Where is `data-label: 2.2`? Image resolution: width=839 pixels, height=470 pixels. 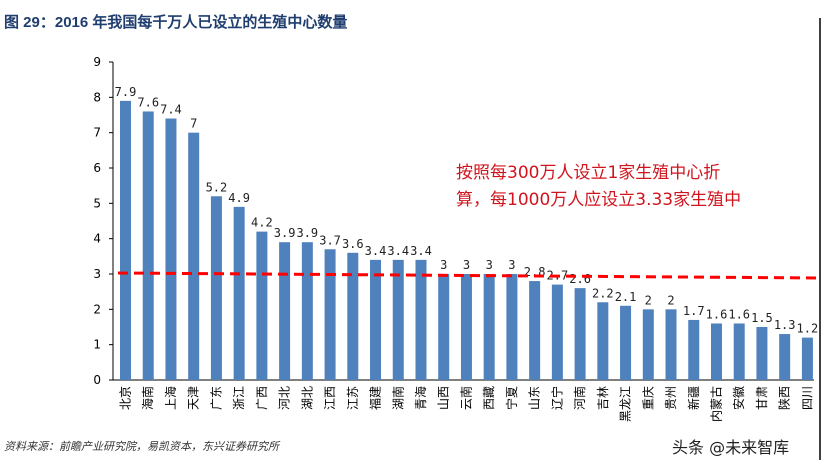 data-label: 2.2 is located at coordinates (603, 293).